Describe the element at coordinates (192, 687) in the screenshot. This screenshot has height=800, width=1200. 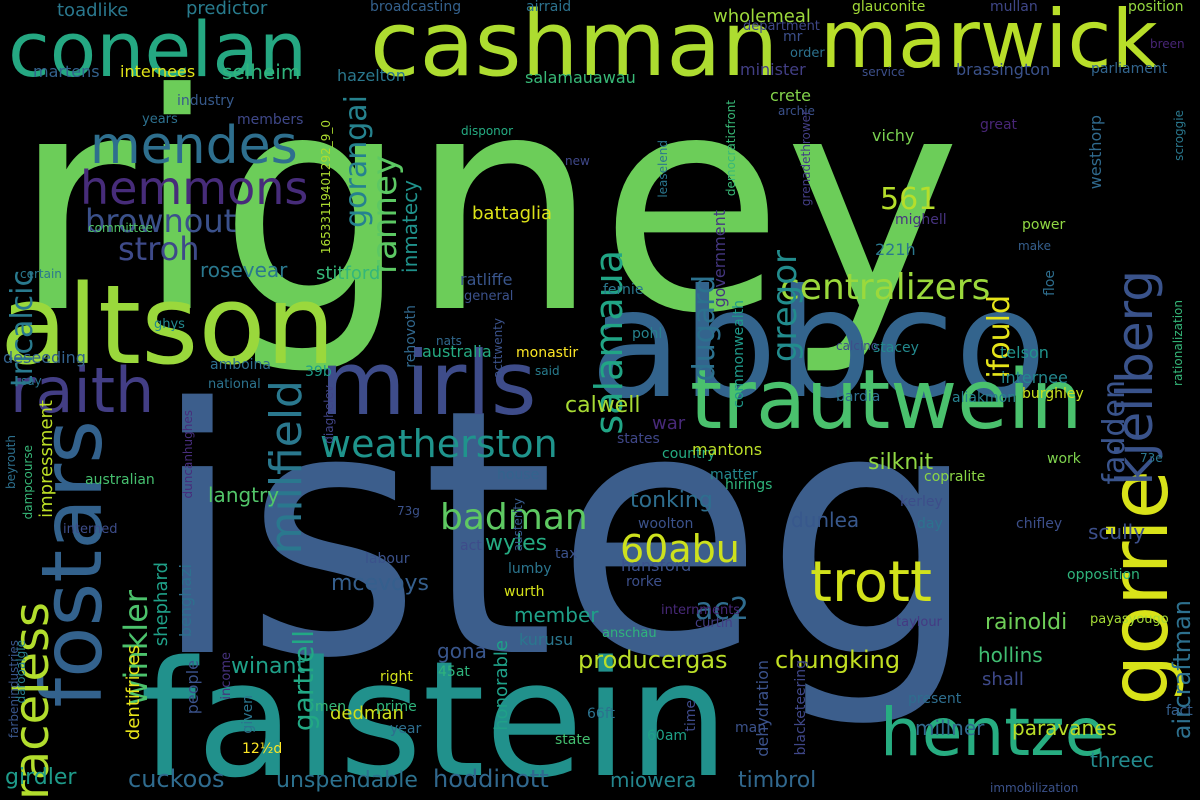
I see `word-people: people` at that location.